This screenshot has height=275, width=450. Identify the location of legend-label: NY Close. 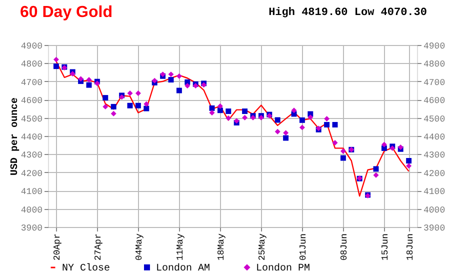
(86, 268).